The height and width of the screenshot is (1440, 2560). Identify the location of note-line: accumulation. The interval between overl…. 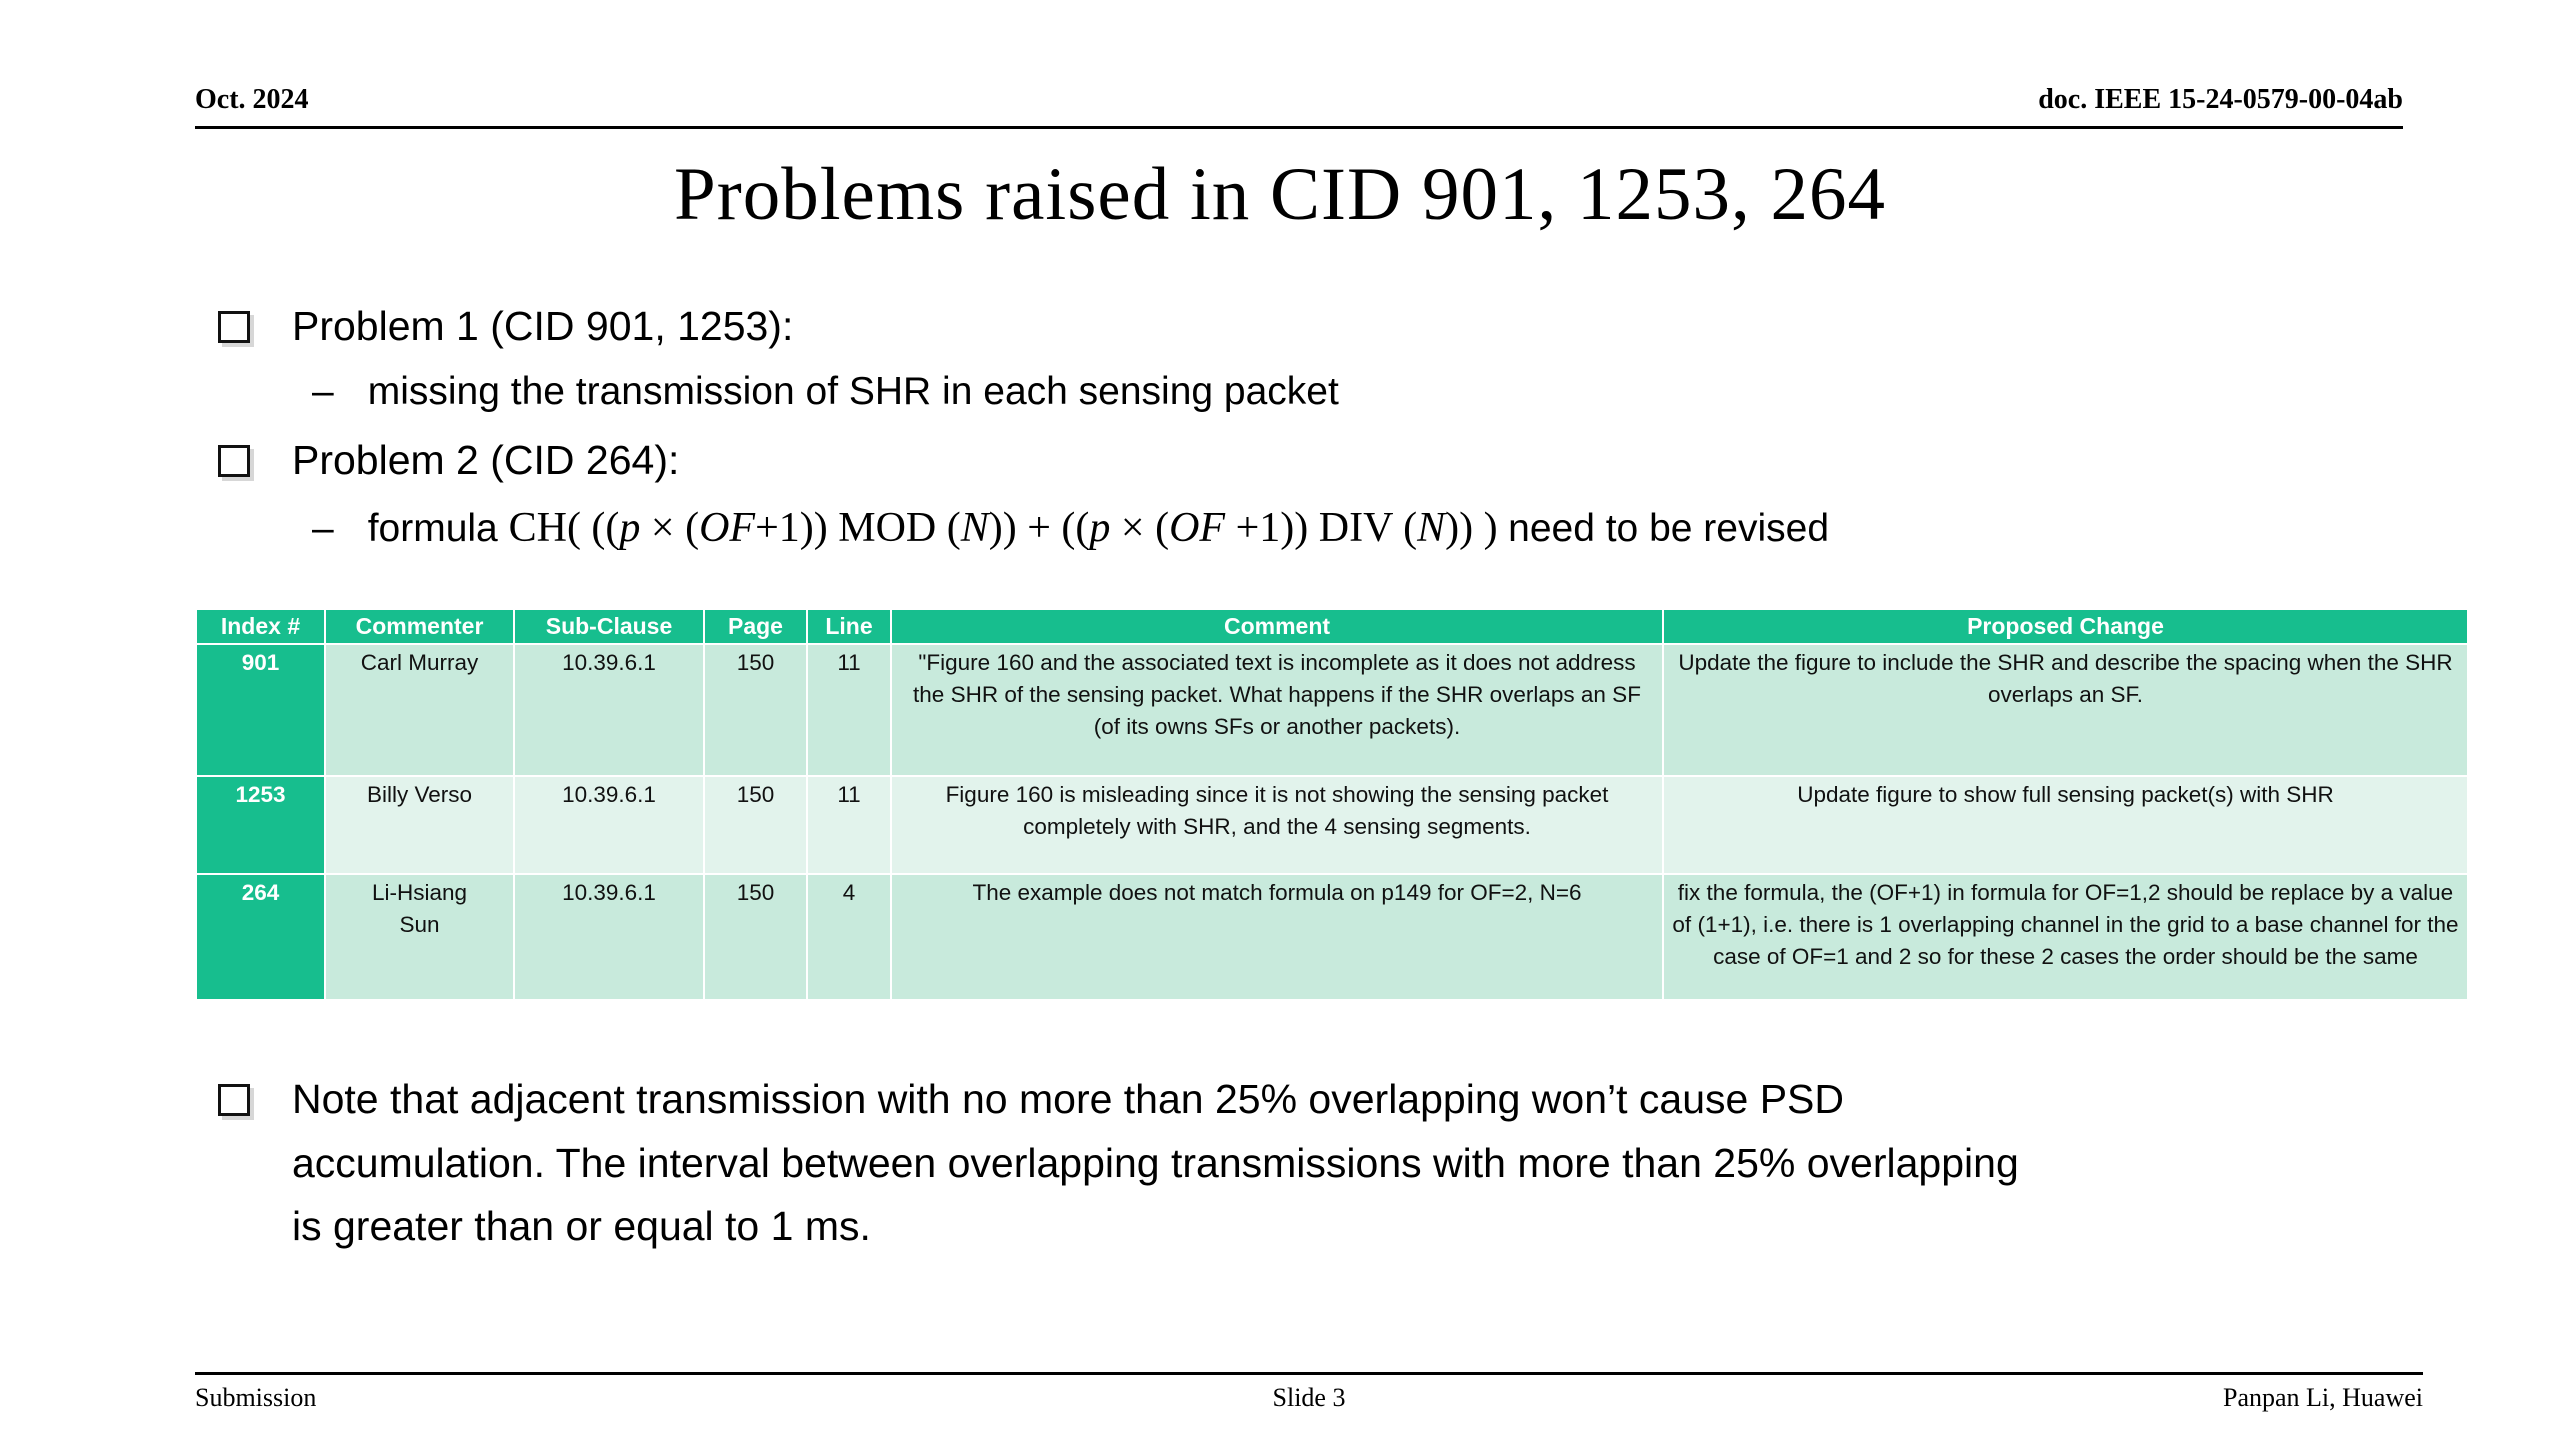
(1155, 1162).